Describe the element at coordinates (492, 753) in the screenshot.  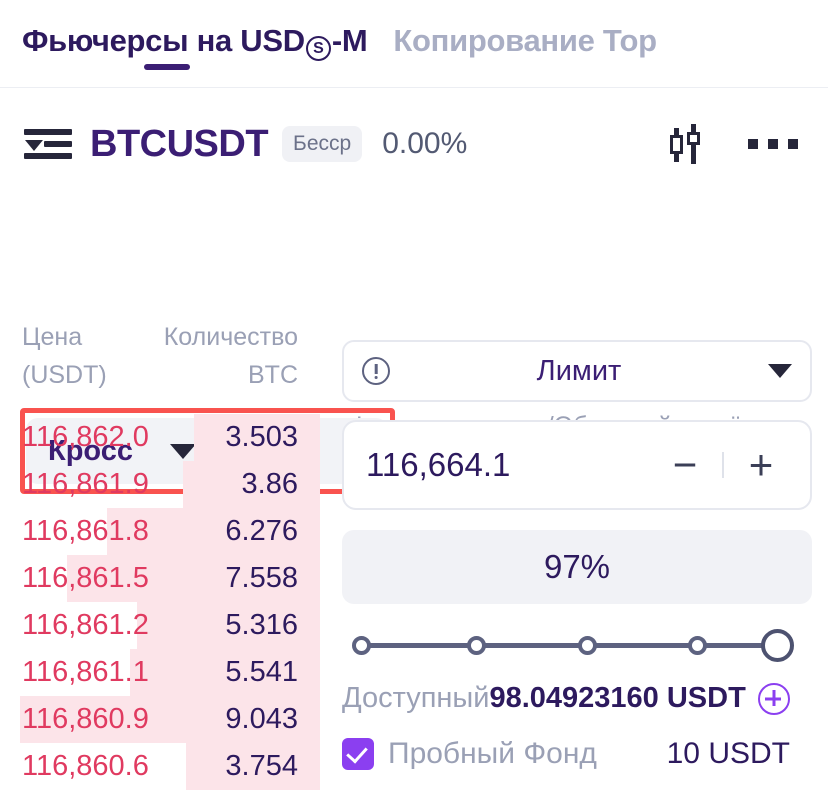
I see `trial-fund-label: Пробный Фонд` at that location.